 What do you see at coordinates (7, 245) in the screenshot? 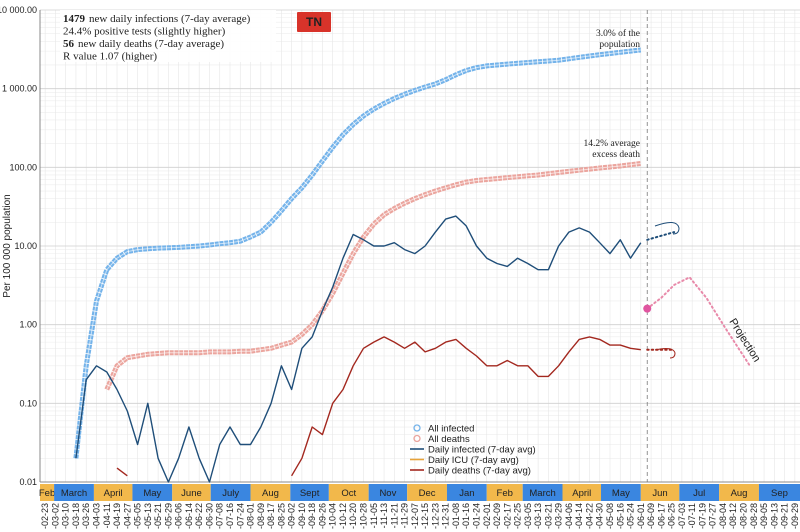
I see `y-axis-label: Per 100 000 population` at bounding box center [7, 245].